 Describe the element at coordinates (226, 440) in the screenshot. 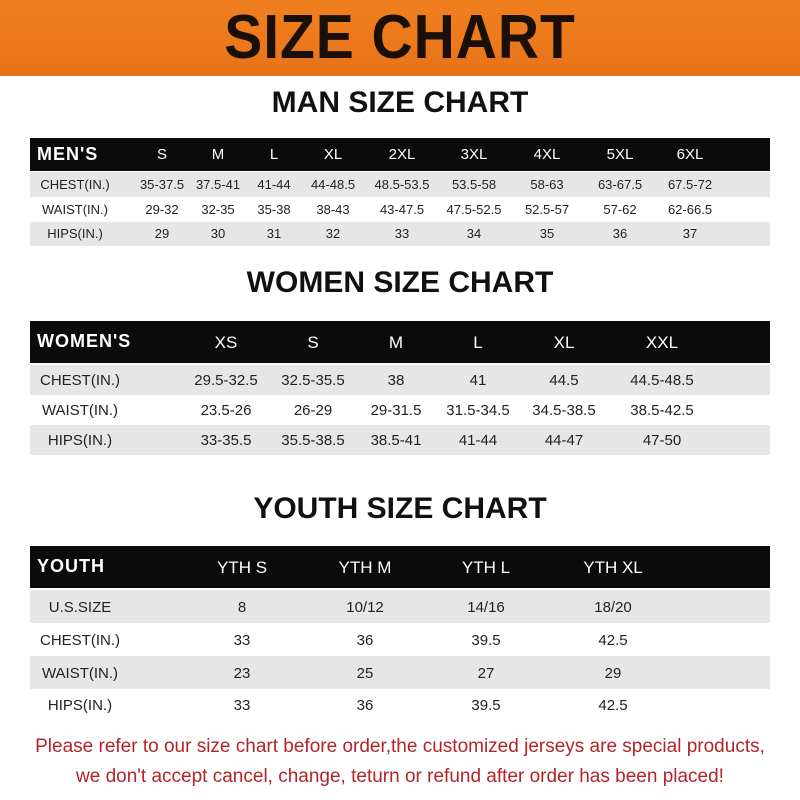

I see `table-cell: 33-35.5` at that location.